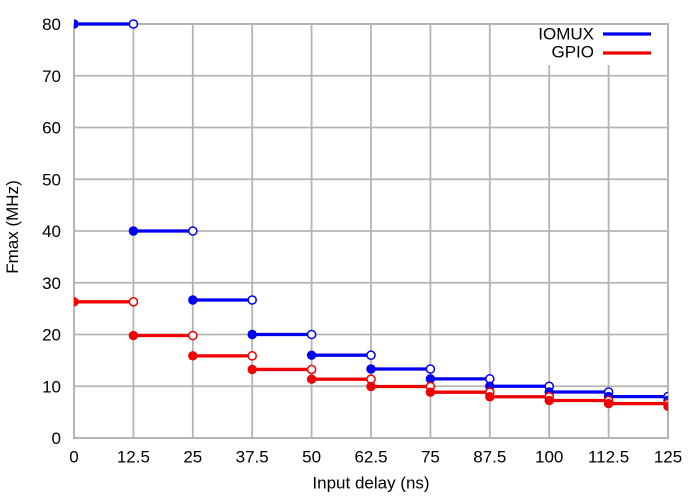 The width and height of the screenshot is (700, 500). What do you see at coordinates (370, 483) in the screenshot?
I see `svg-text: Input delay (ns)` at bounding box center [370, 483].